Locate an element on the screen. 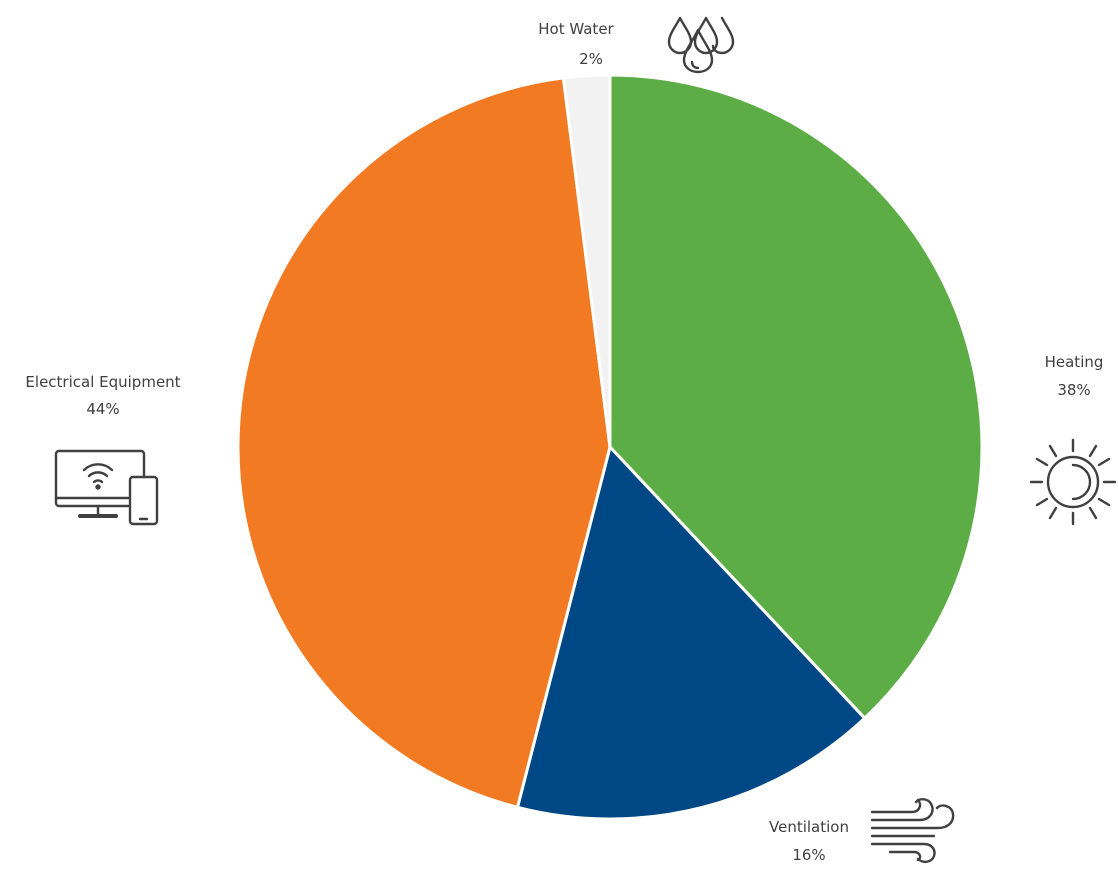  label-ventilation-name: Ventilation is located at coordinates (809, 827).